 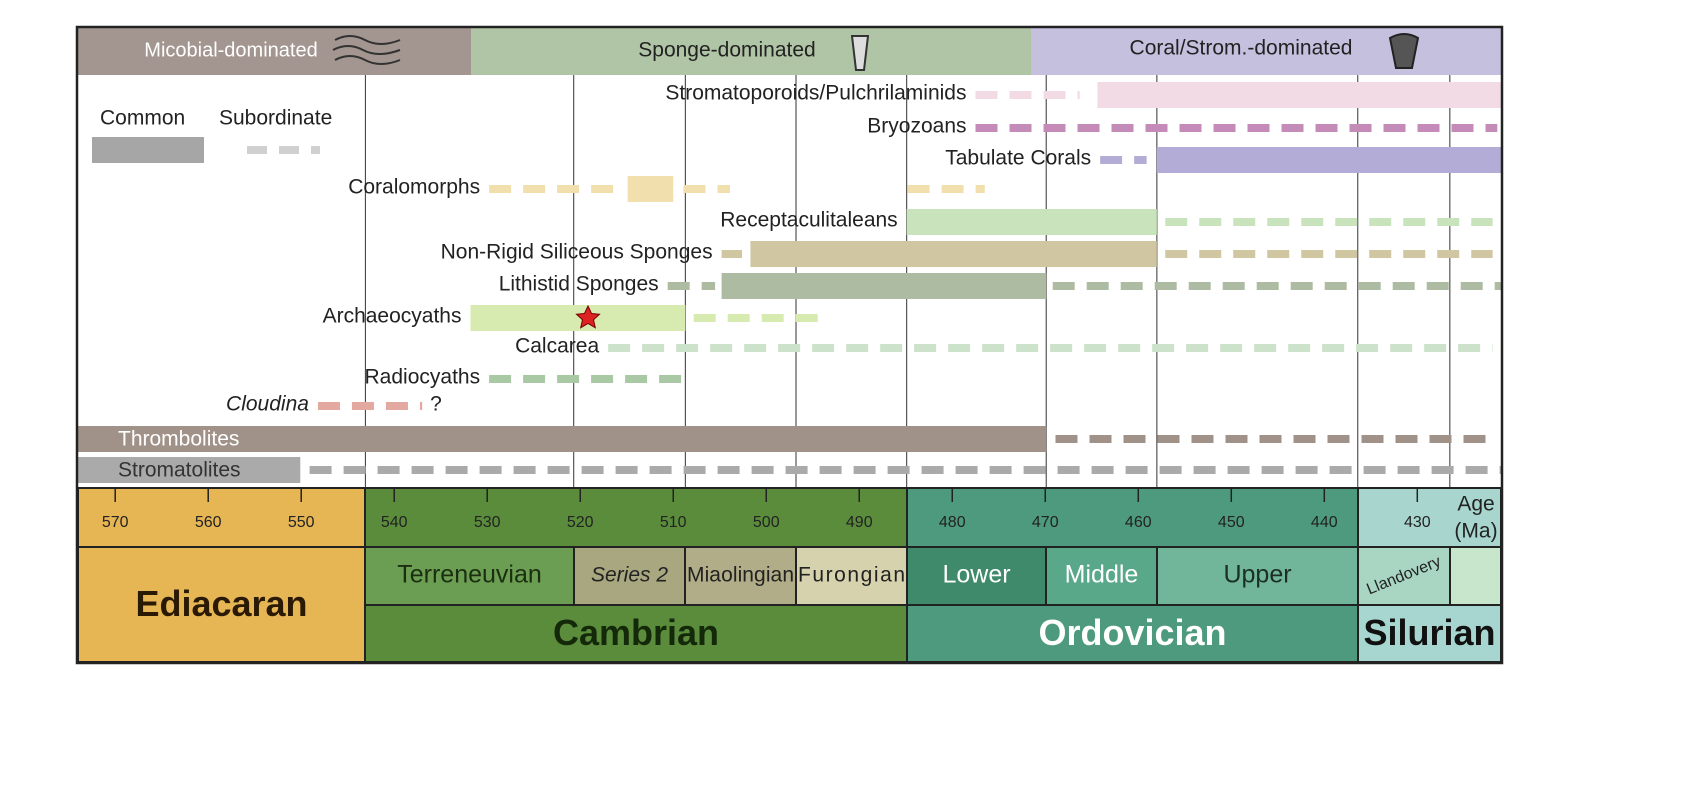 I want to click on taxon-label: Lithistid Sponges, so click(x=579, y=284).